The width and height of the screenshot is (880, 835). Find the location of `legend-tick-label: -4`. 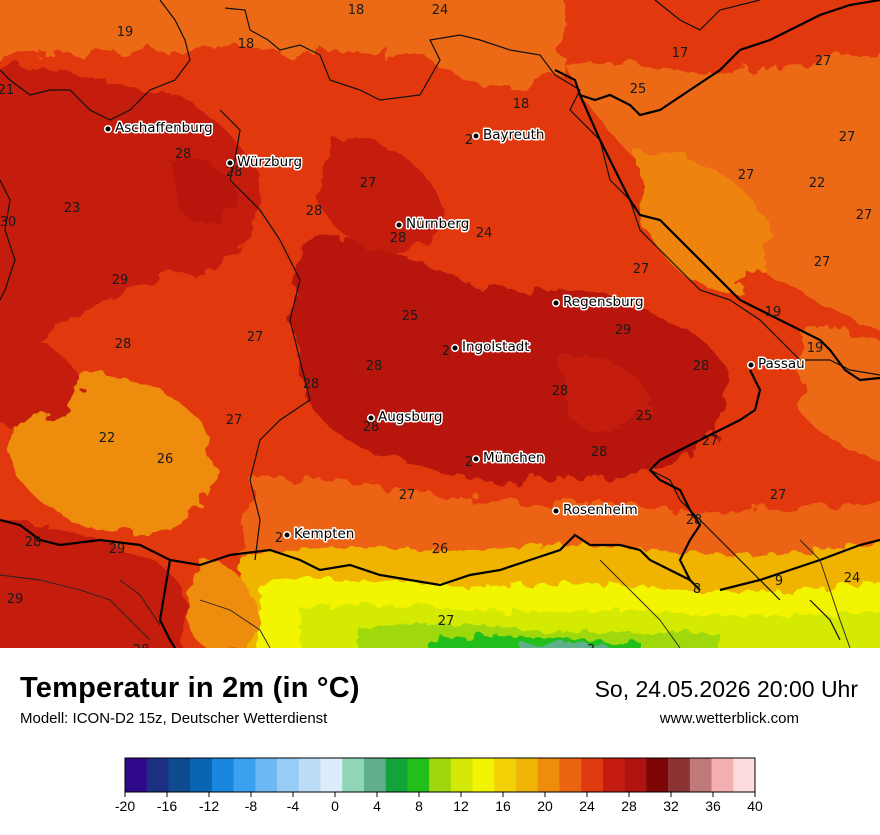

legend-tick-label: -4 is located at coordinates (293, 806).